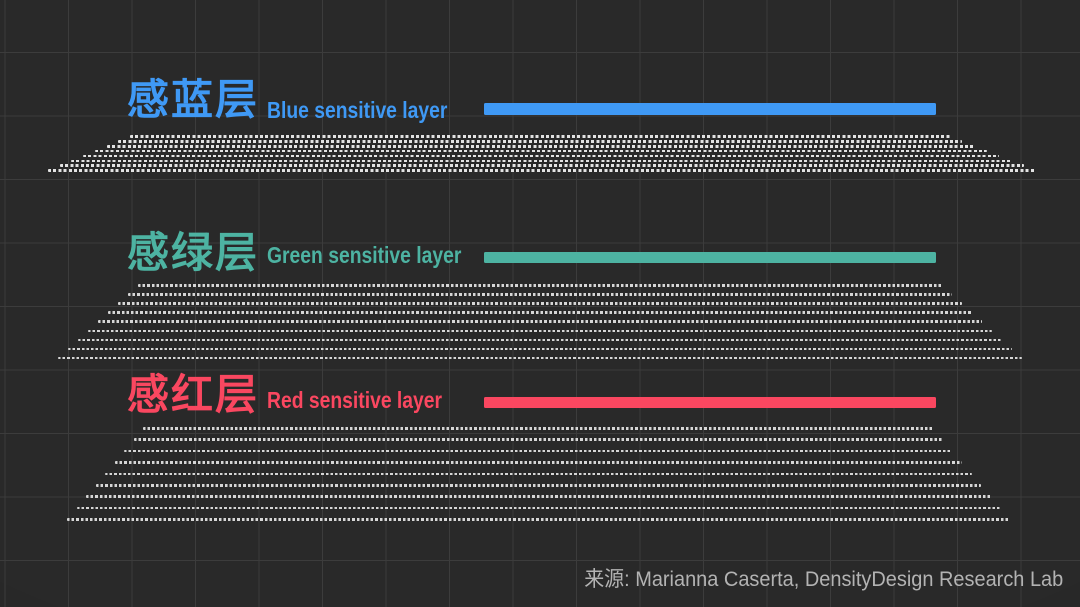 The height and width of the screenshot is (607, 1080). Describe the element at coordinates (193, 252) in the screenshot. I see `green-layer-title-zh: 感绿层` at that location.